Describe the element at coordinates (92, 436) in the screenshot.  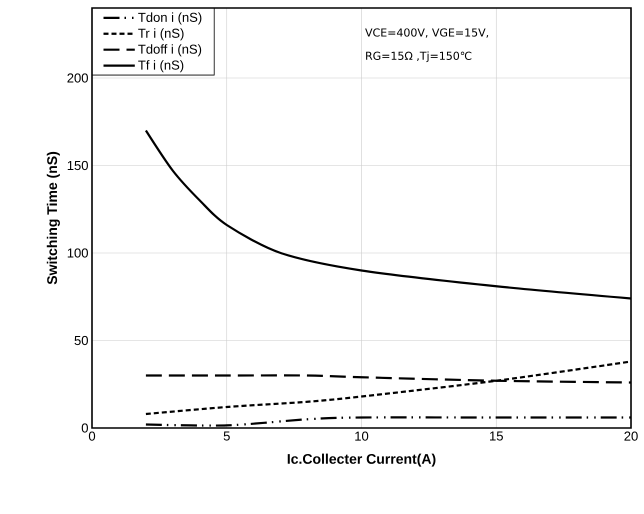
I see `x-tick-label: 0` at that location.